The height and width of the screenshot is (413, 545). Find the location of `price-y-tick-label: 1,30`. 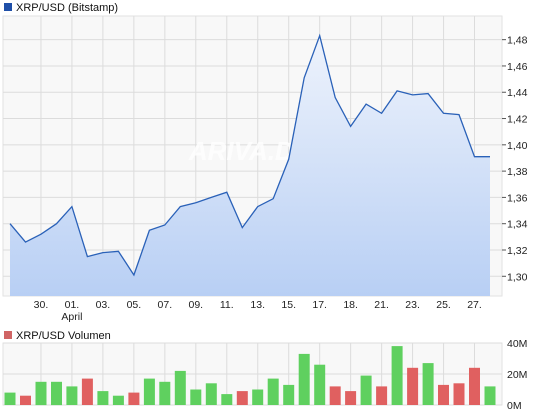

price-y-tick-label: 1,30 is located at coordinates (517, 277).